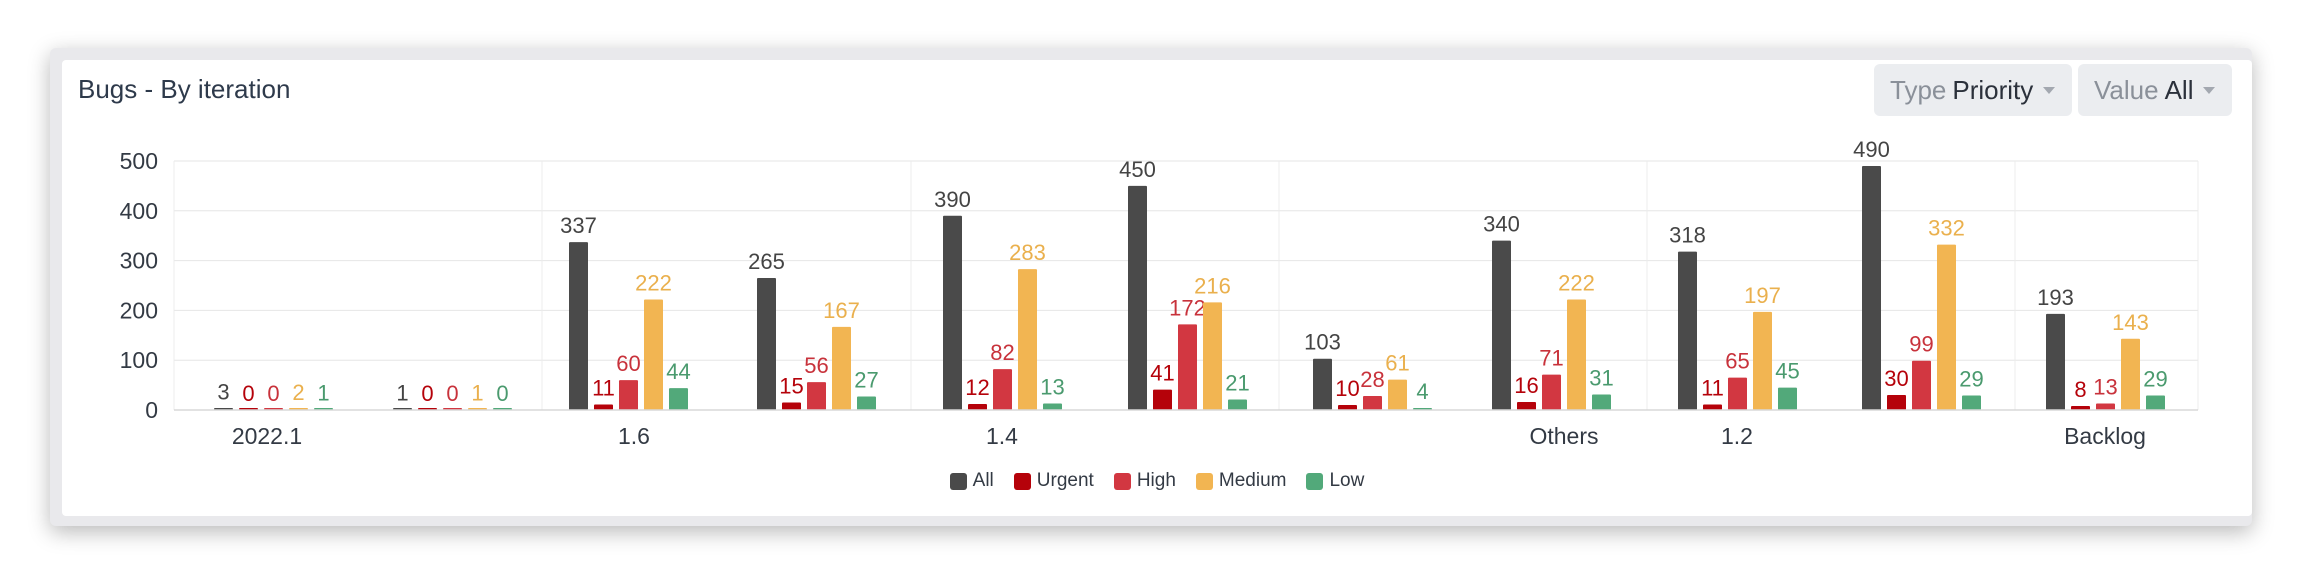  I want to click on legend-item-high: High, so click(1144, 481).